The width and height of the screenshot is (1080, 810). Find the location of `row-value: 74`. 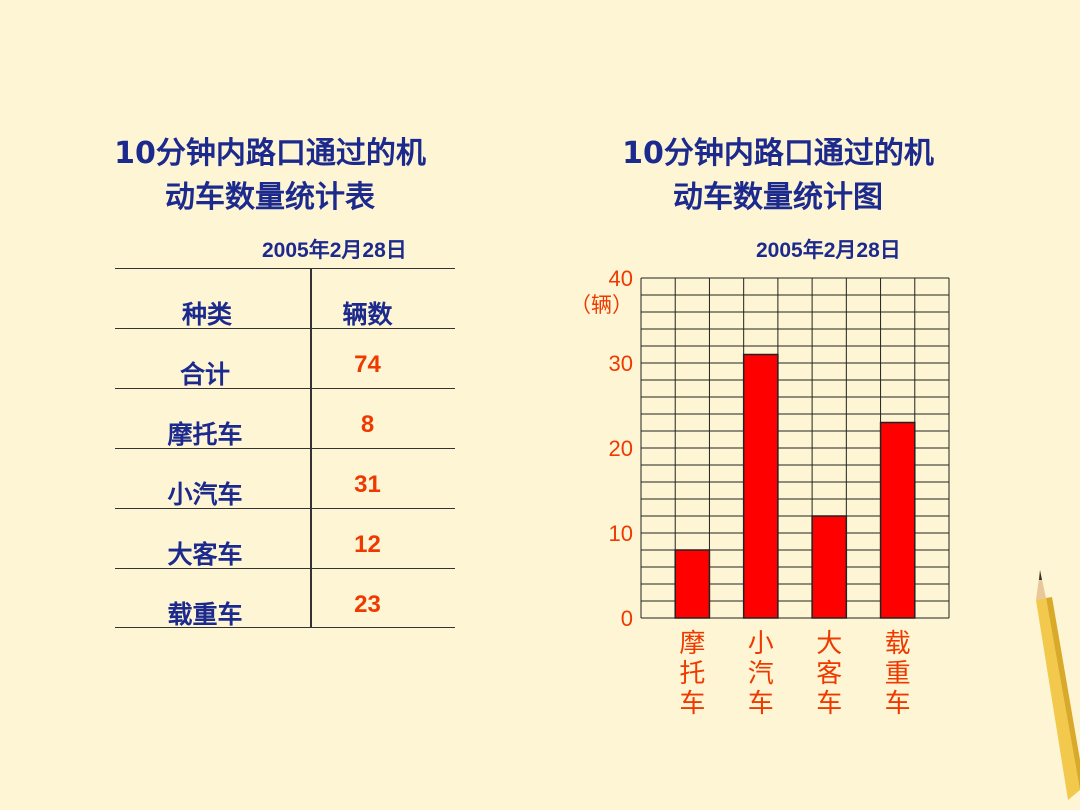

row-value: 74 is located at coordinates (367, 364).